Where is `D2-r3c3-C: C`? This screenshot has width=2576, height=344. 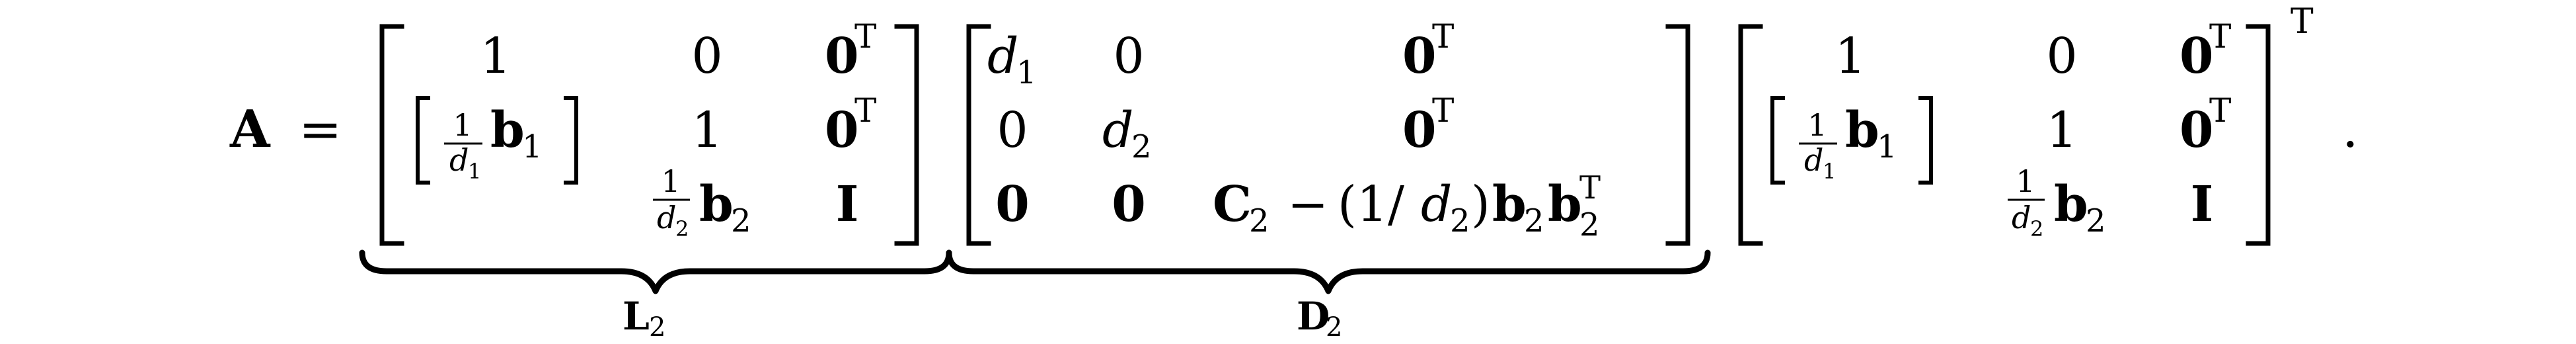
D2-r3c3-C: C is located at coordinates (1232, 204).